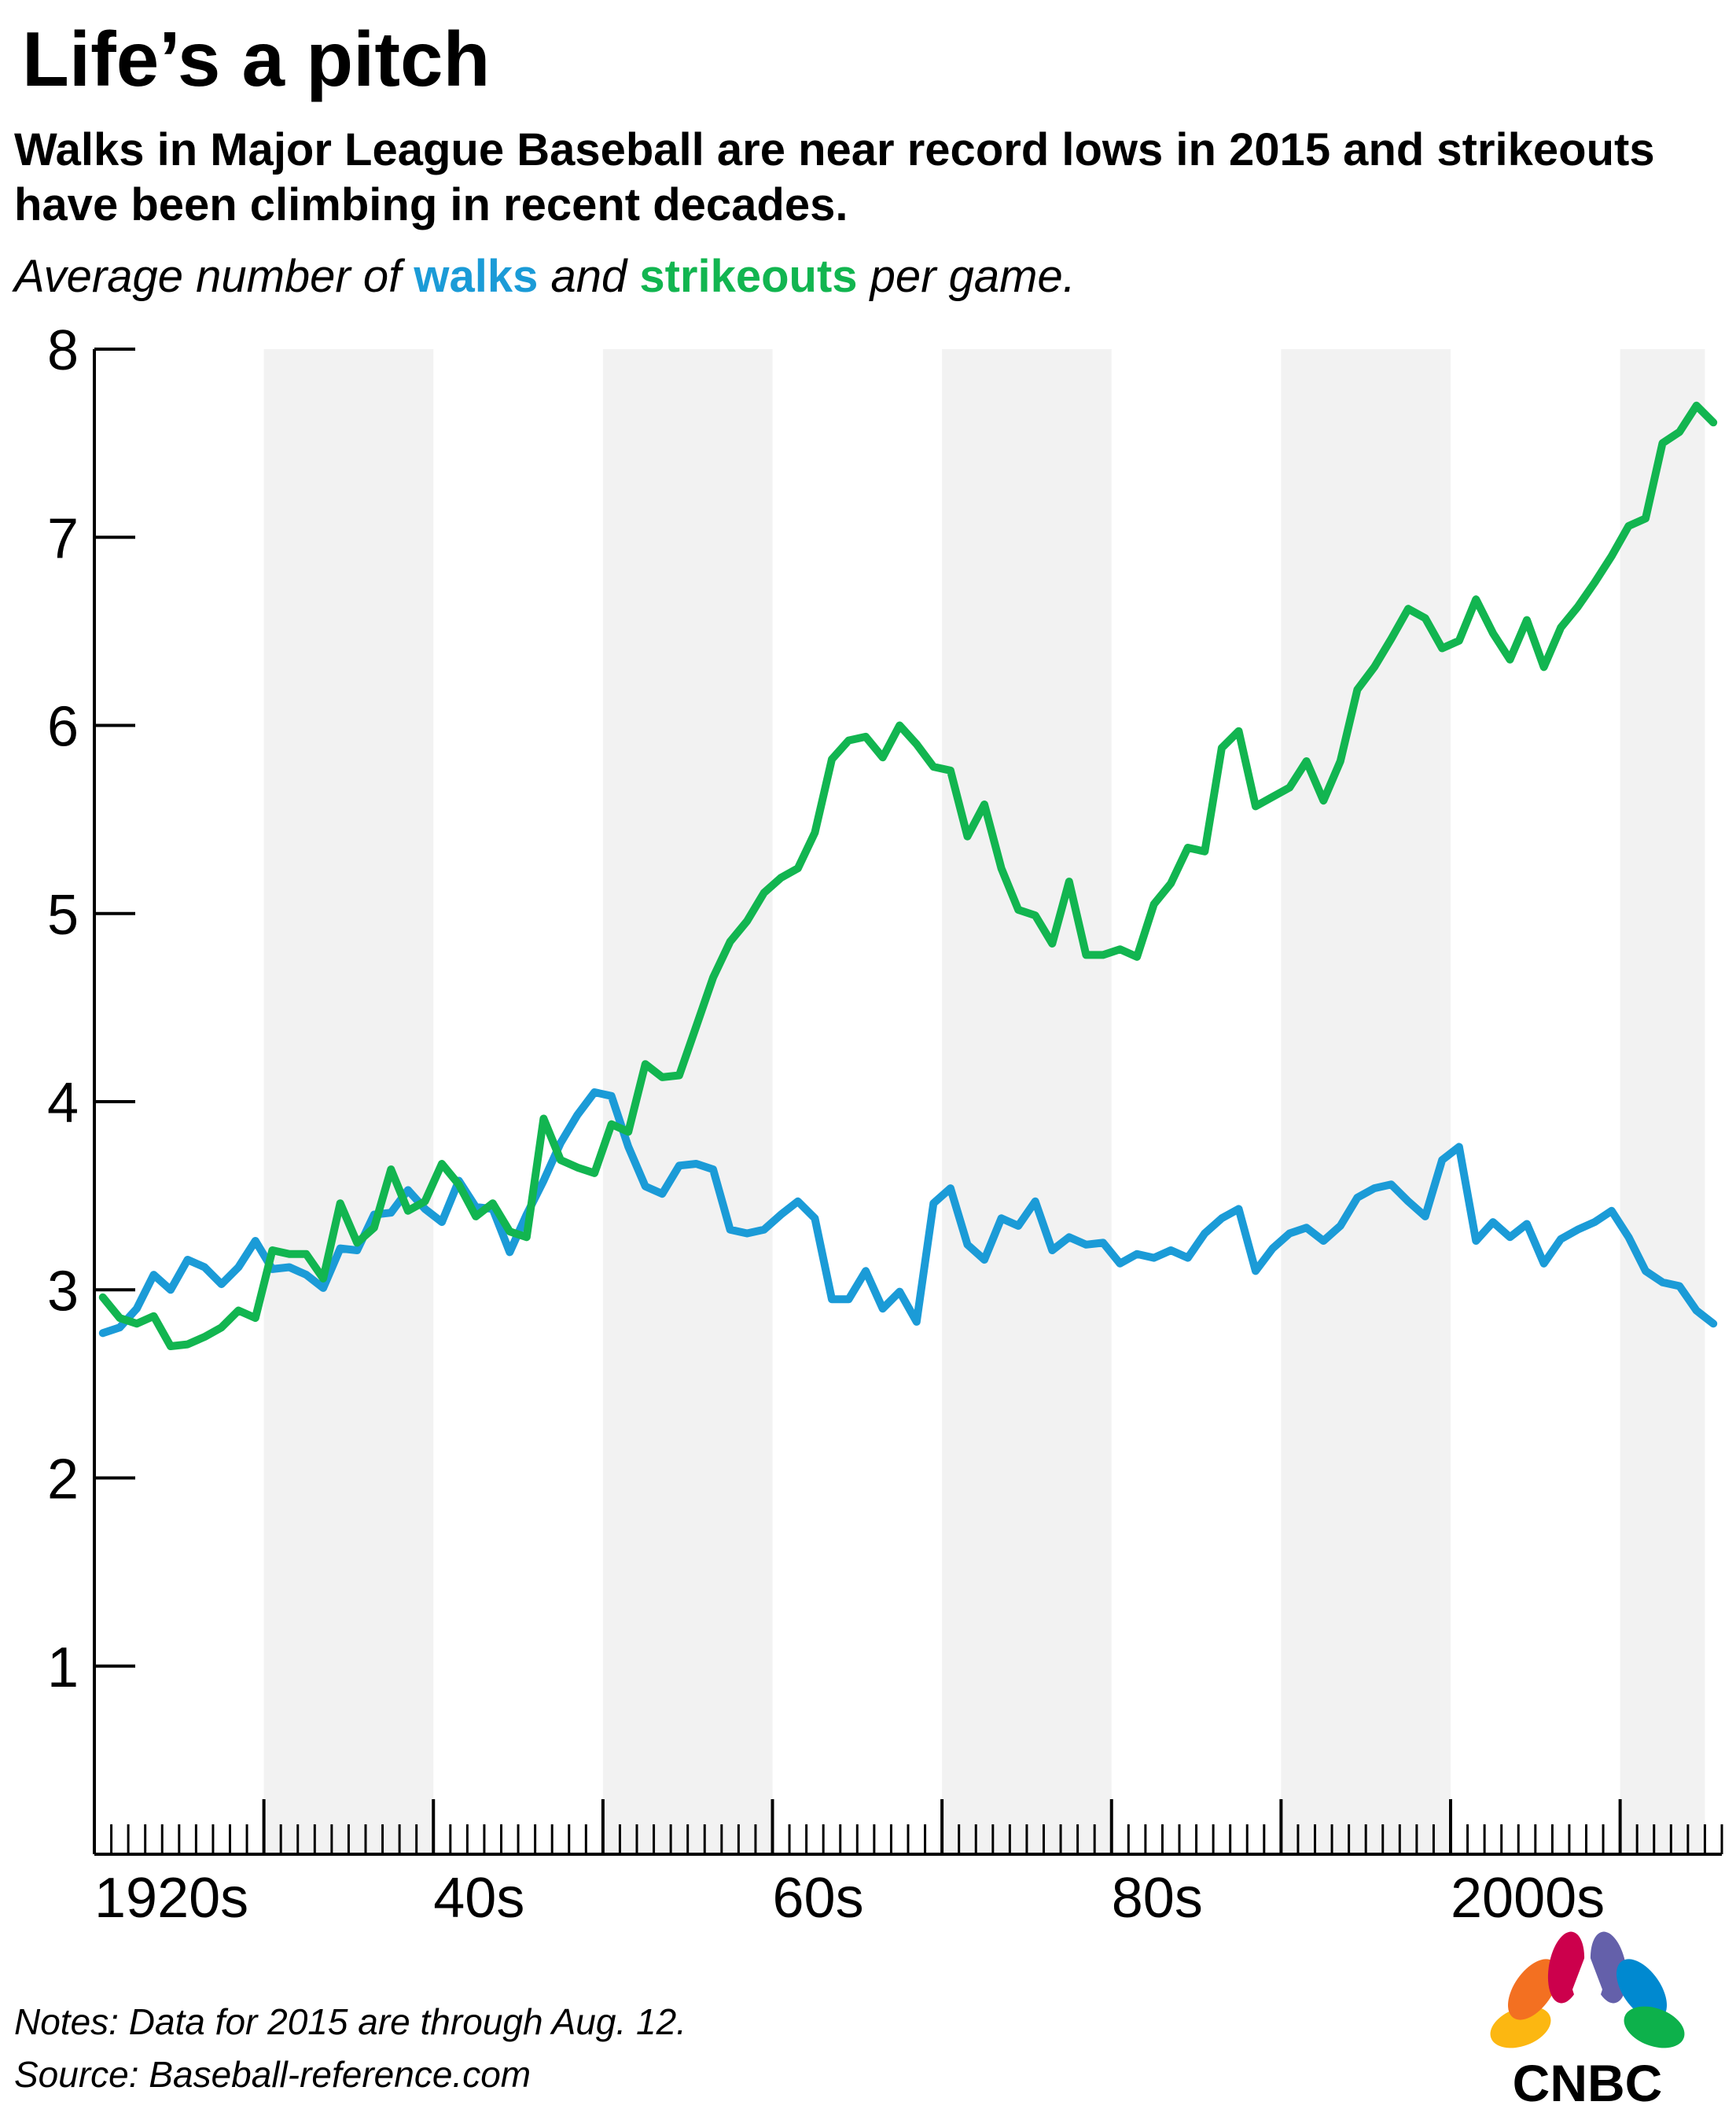 The height and width of the screenshot is (2120, 1736). What do you see at coordinates (749, 276) in the screenshot?
I see `desc-strikeouts-label: strikeouts` at bounding box center [749, 276].